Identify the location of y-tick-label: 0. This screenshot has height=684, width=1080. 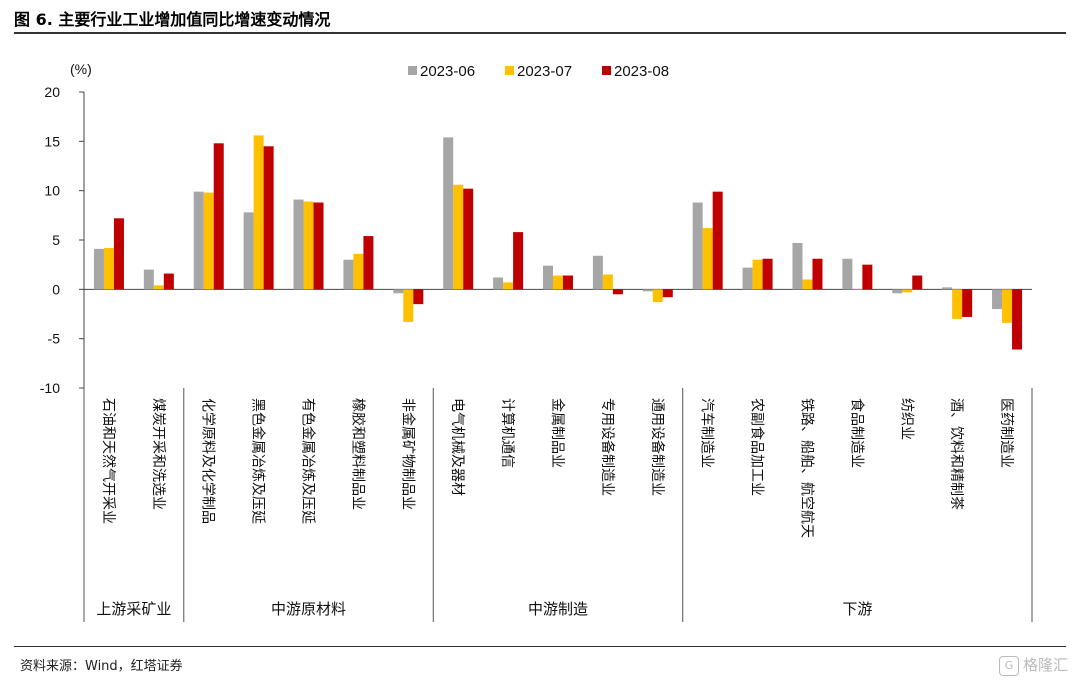
(56, 289).